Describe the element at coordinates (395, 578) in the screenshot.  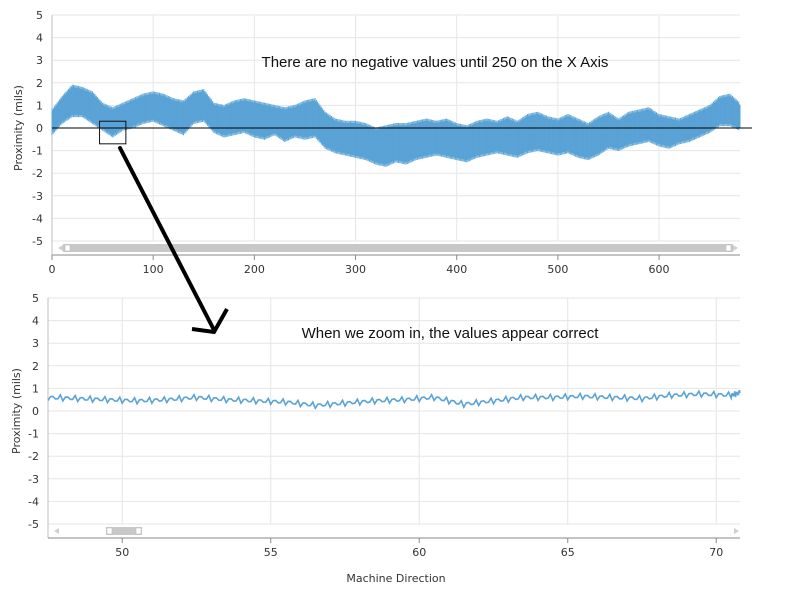
I see `zoomed-x-axis-title: Machine Direction` at that location.